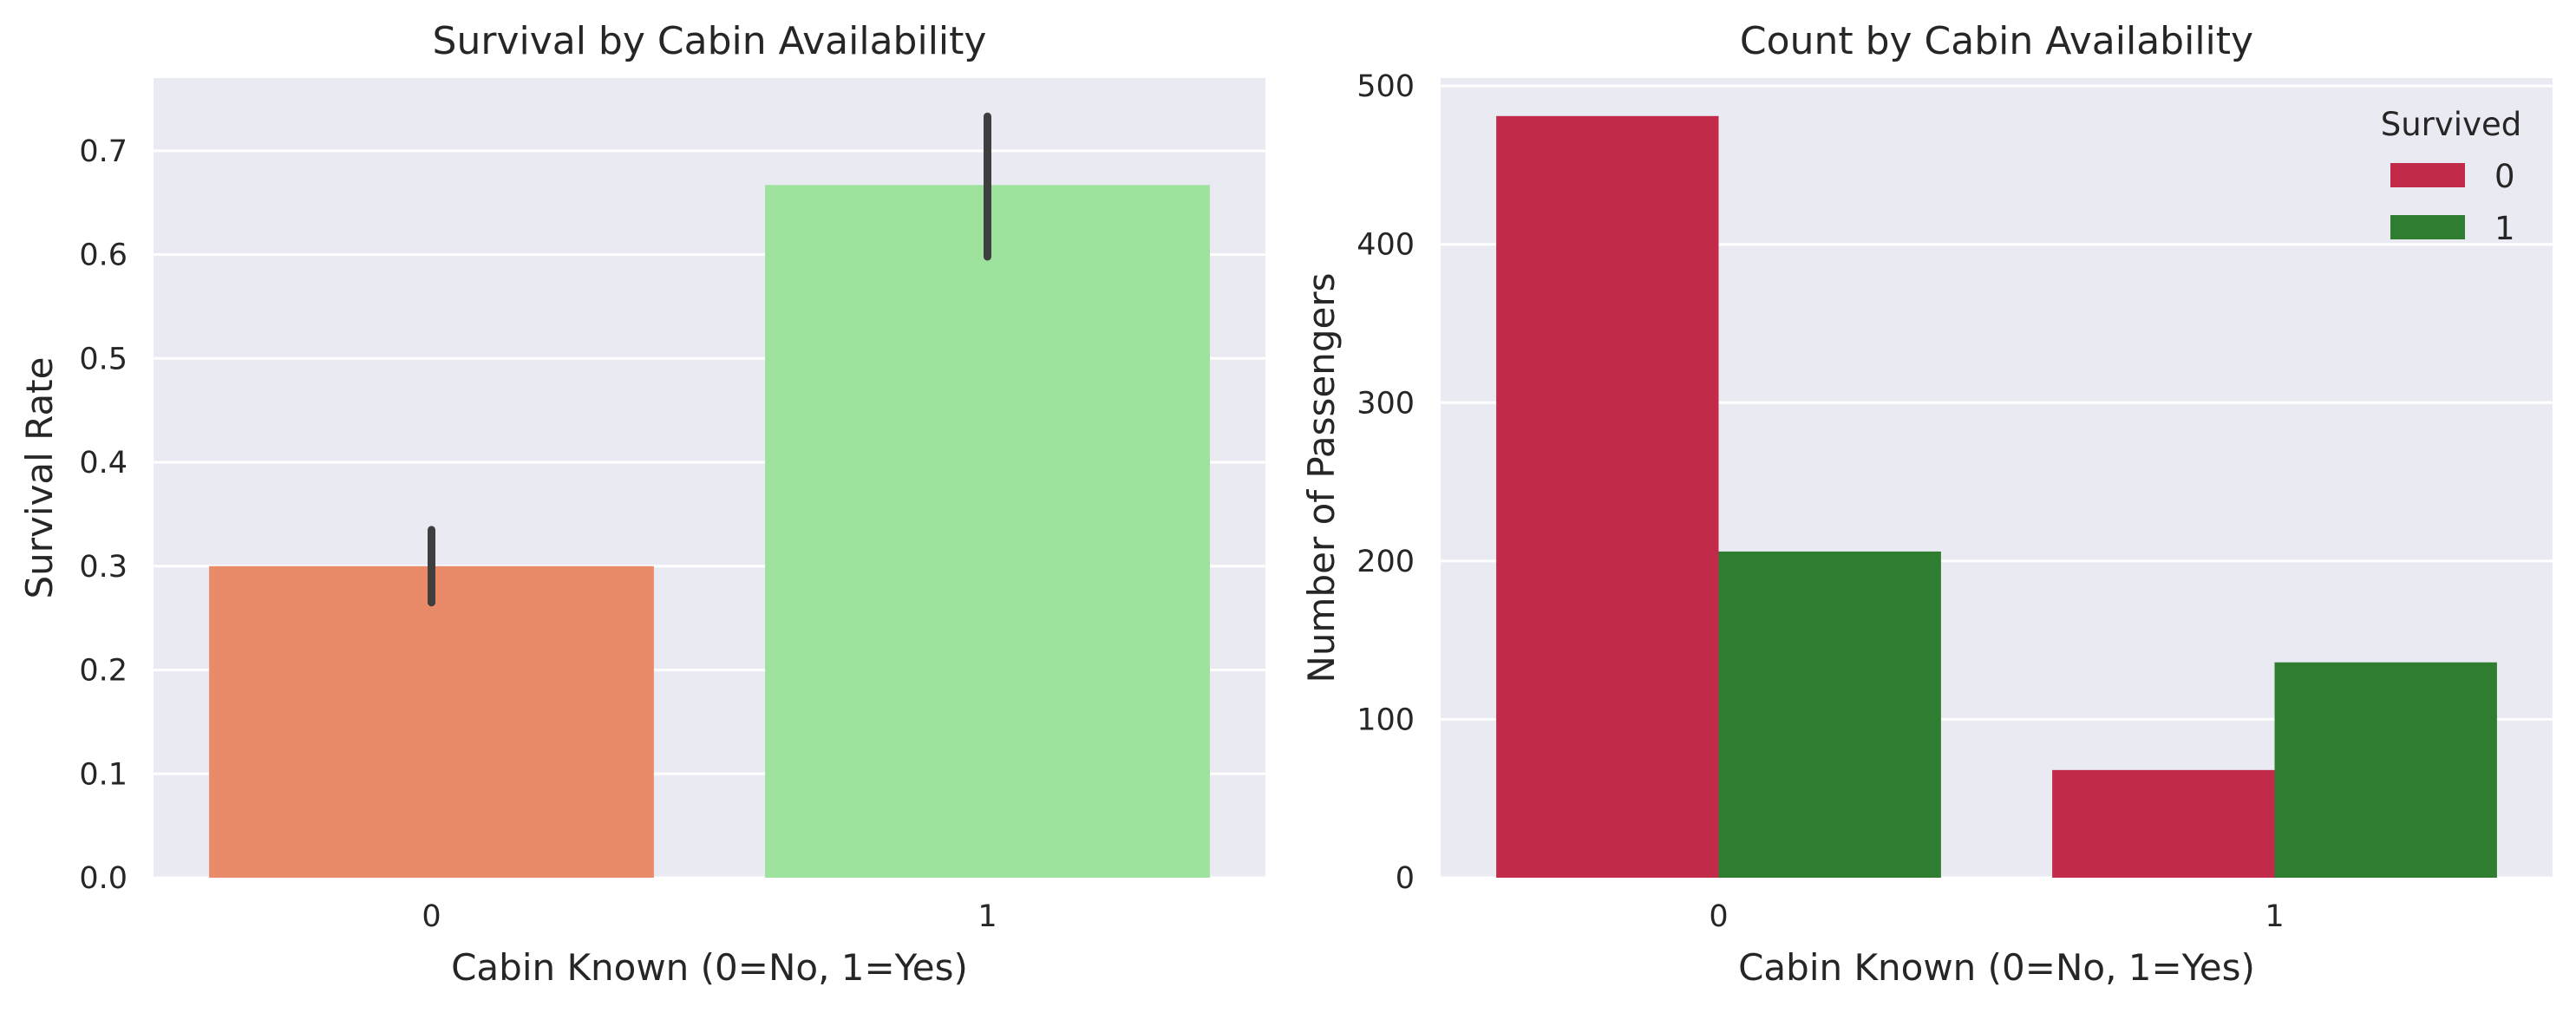 Image resolution: width=2576 pixels, height=1013 pixels. Describe the element at coordinates (1996, 967) in the screenshot. I see `x-axis-label-right: Cabin Known (0=No, 1=Yes)` at that location.